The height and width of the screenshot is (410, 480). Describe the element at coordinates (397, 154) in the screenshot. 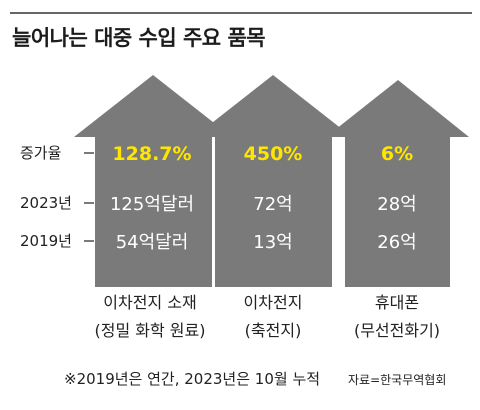

I see `growth-value: 6%` at that location.